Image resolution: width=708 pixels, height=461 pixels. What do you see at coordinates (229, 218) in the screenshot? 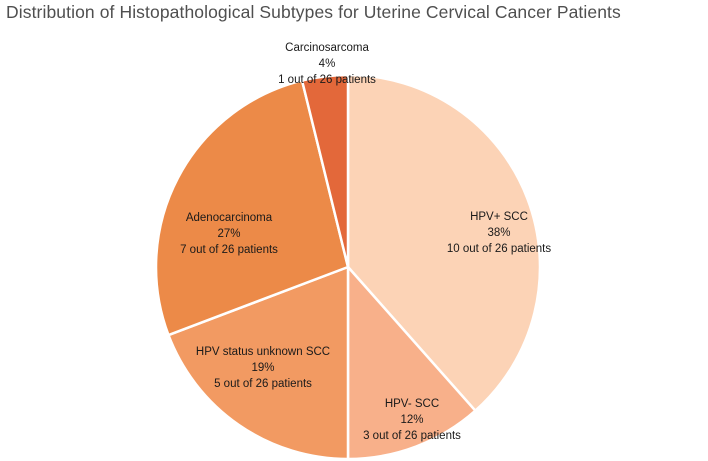
I see `slice-label-name: Adenocarcinoma` at bounding box center [229, 218].